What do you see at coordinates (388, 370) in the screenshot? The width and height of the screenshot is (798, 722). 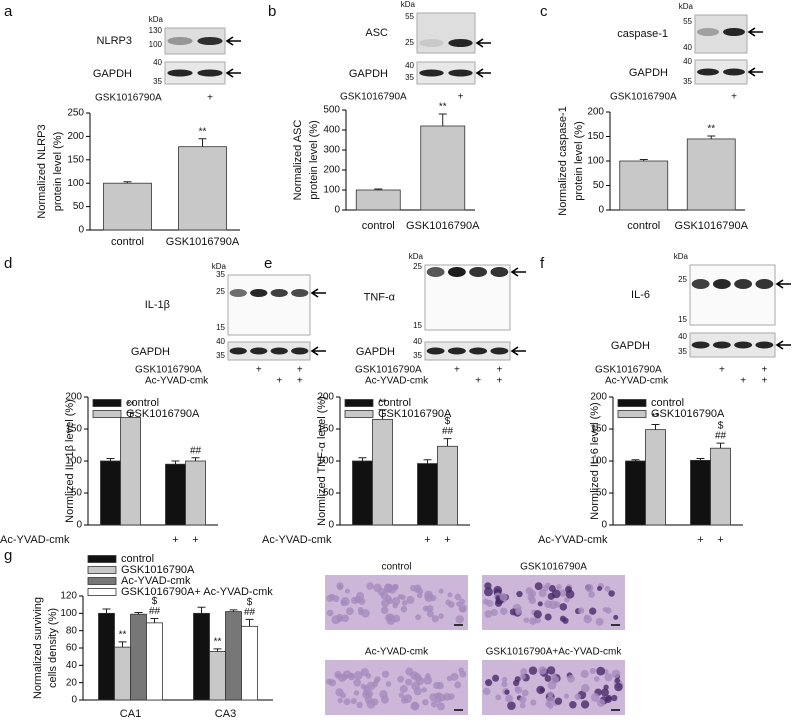 I see `treatment-label: GSK1016790A` at bounding box center [388, 370].